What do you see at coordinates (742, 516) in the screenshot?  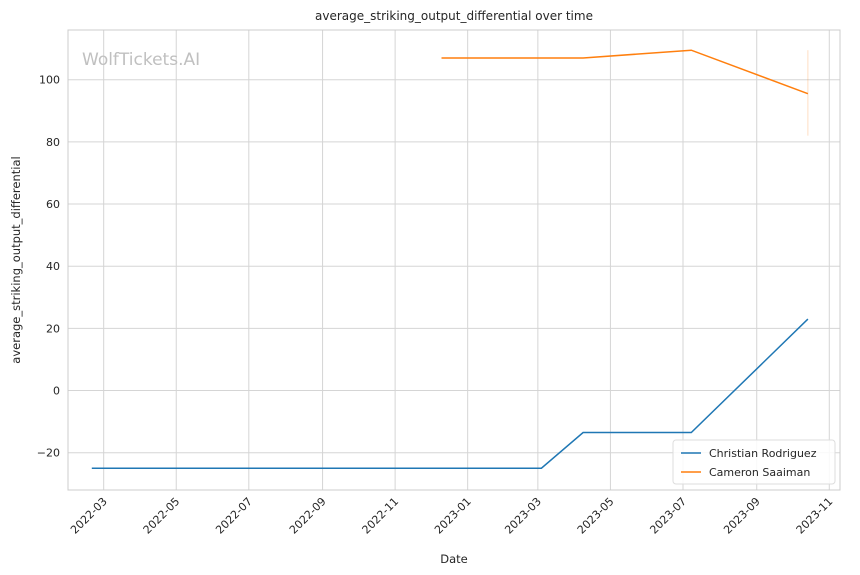 I see `x-tick-label: 2023-09` at bounding box center [742, 516].